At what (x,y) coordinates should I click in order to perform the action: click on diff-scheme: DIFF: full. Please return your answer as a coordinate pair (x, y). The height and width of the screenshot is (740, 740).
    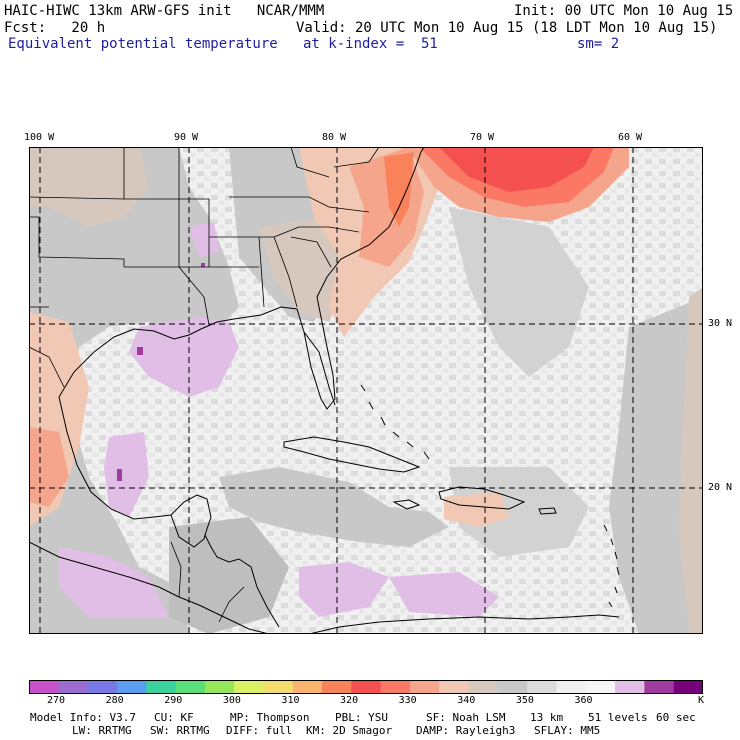
    Looking at the image, I should click on (259, 730).